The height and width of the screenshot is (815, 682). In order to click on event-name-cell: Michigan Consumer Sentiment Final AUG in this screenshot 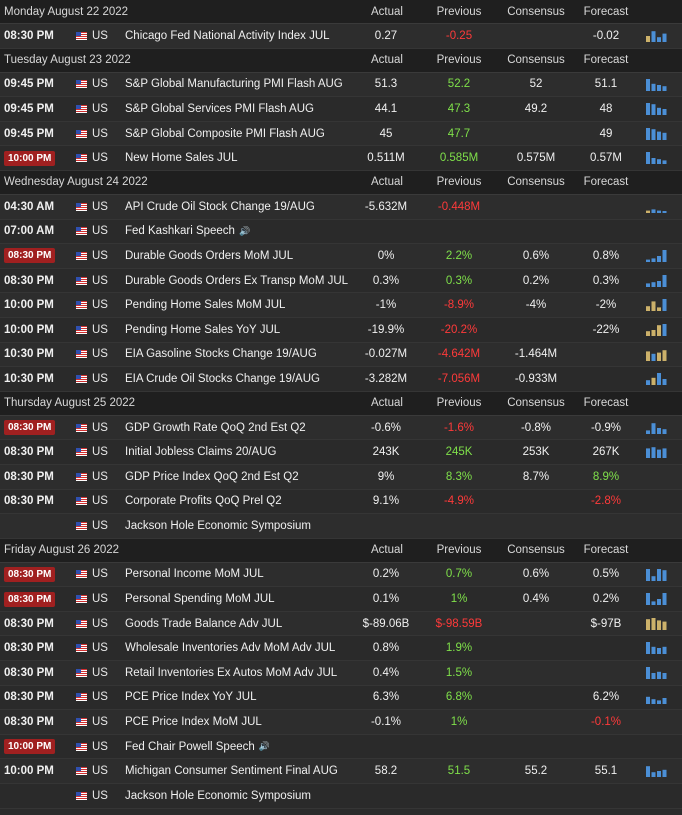, I will do `click(231, 771)`.